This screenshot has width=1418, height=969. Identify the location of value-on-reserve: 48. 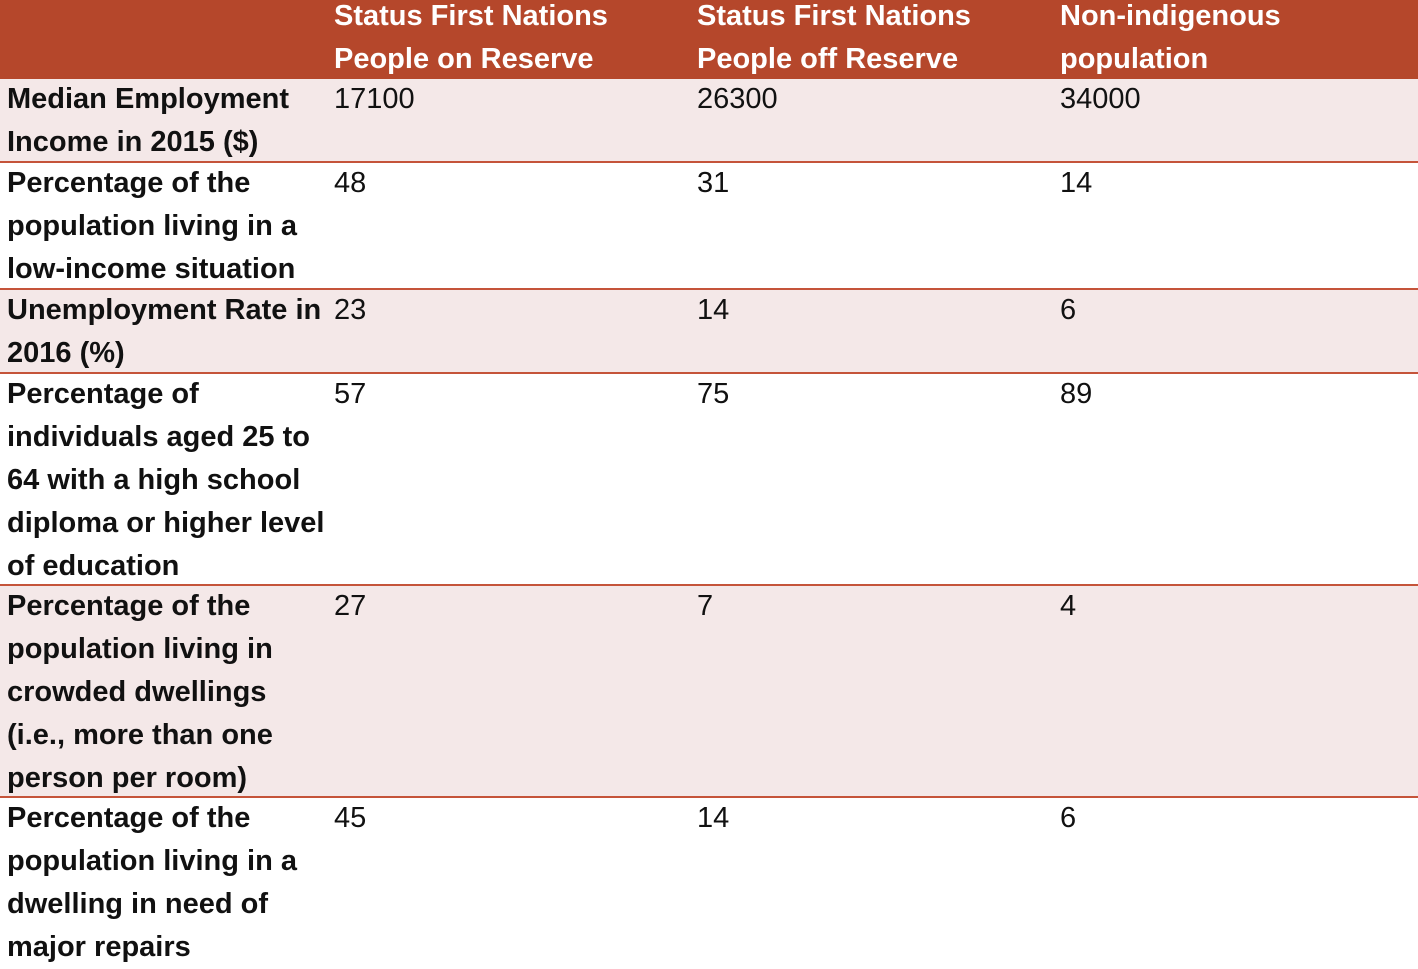
(350, 183).